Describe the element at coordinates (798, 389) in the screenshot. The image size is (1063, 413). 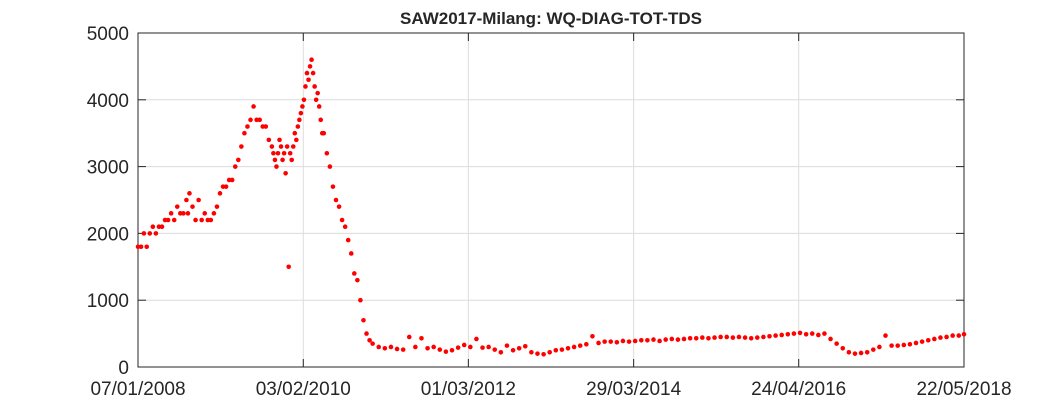
I see `x-tick-label: 24/04/2016` at that location.